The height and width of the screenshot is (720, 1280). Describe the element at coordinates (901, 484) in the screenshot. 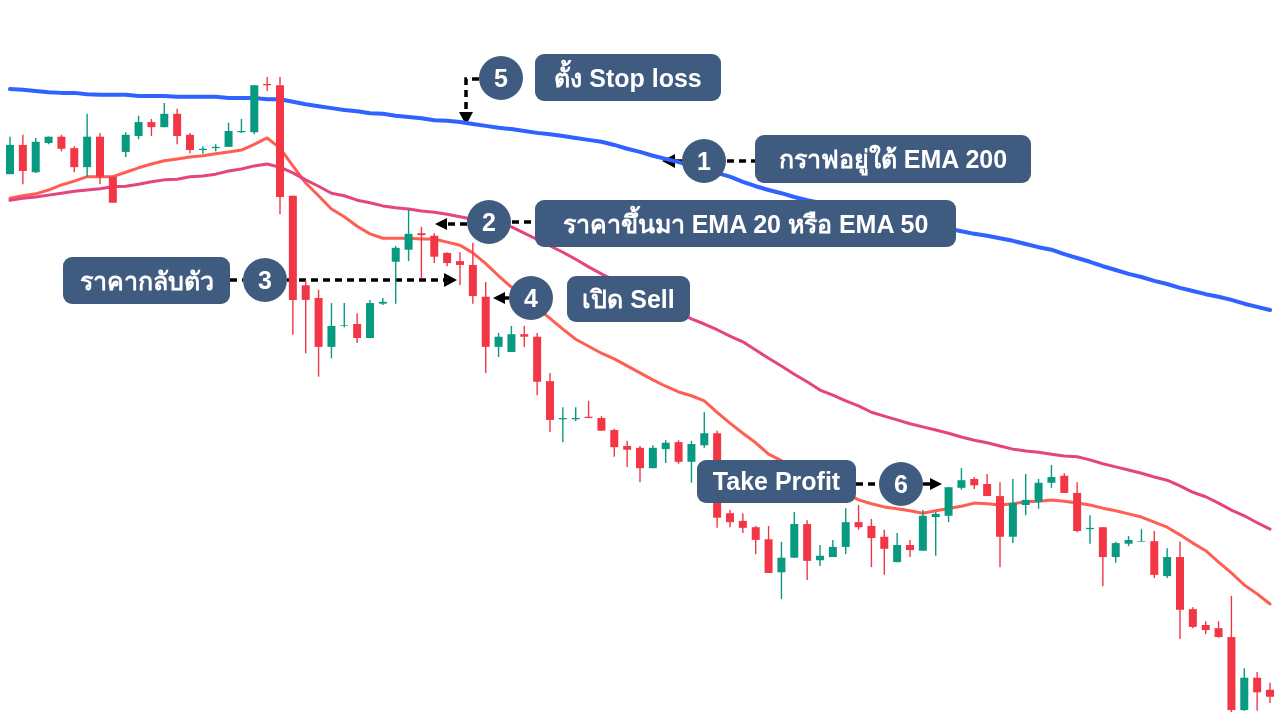

I see `annotation: 6` at that location.